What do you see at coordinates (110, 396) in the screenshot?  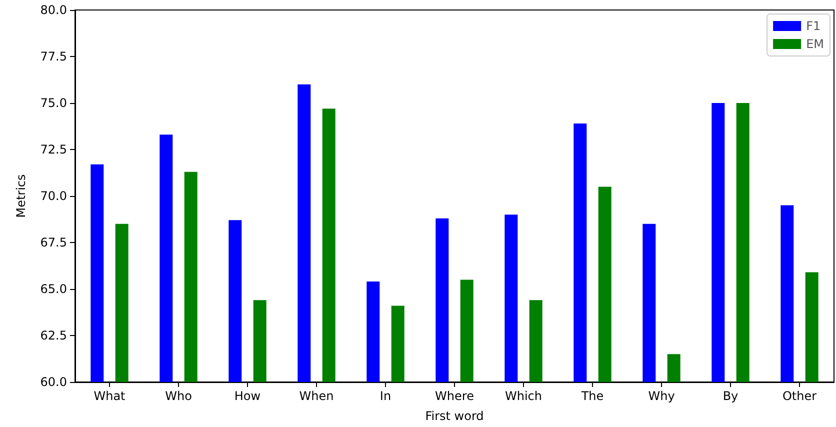 I see `x-tick-label: What` at bounding box center [110, 396].